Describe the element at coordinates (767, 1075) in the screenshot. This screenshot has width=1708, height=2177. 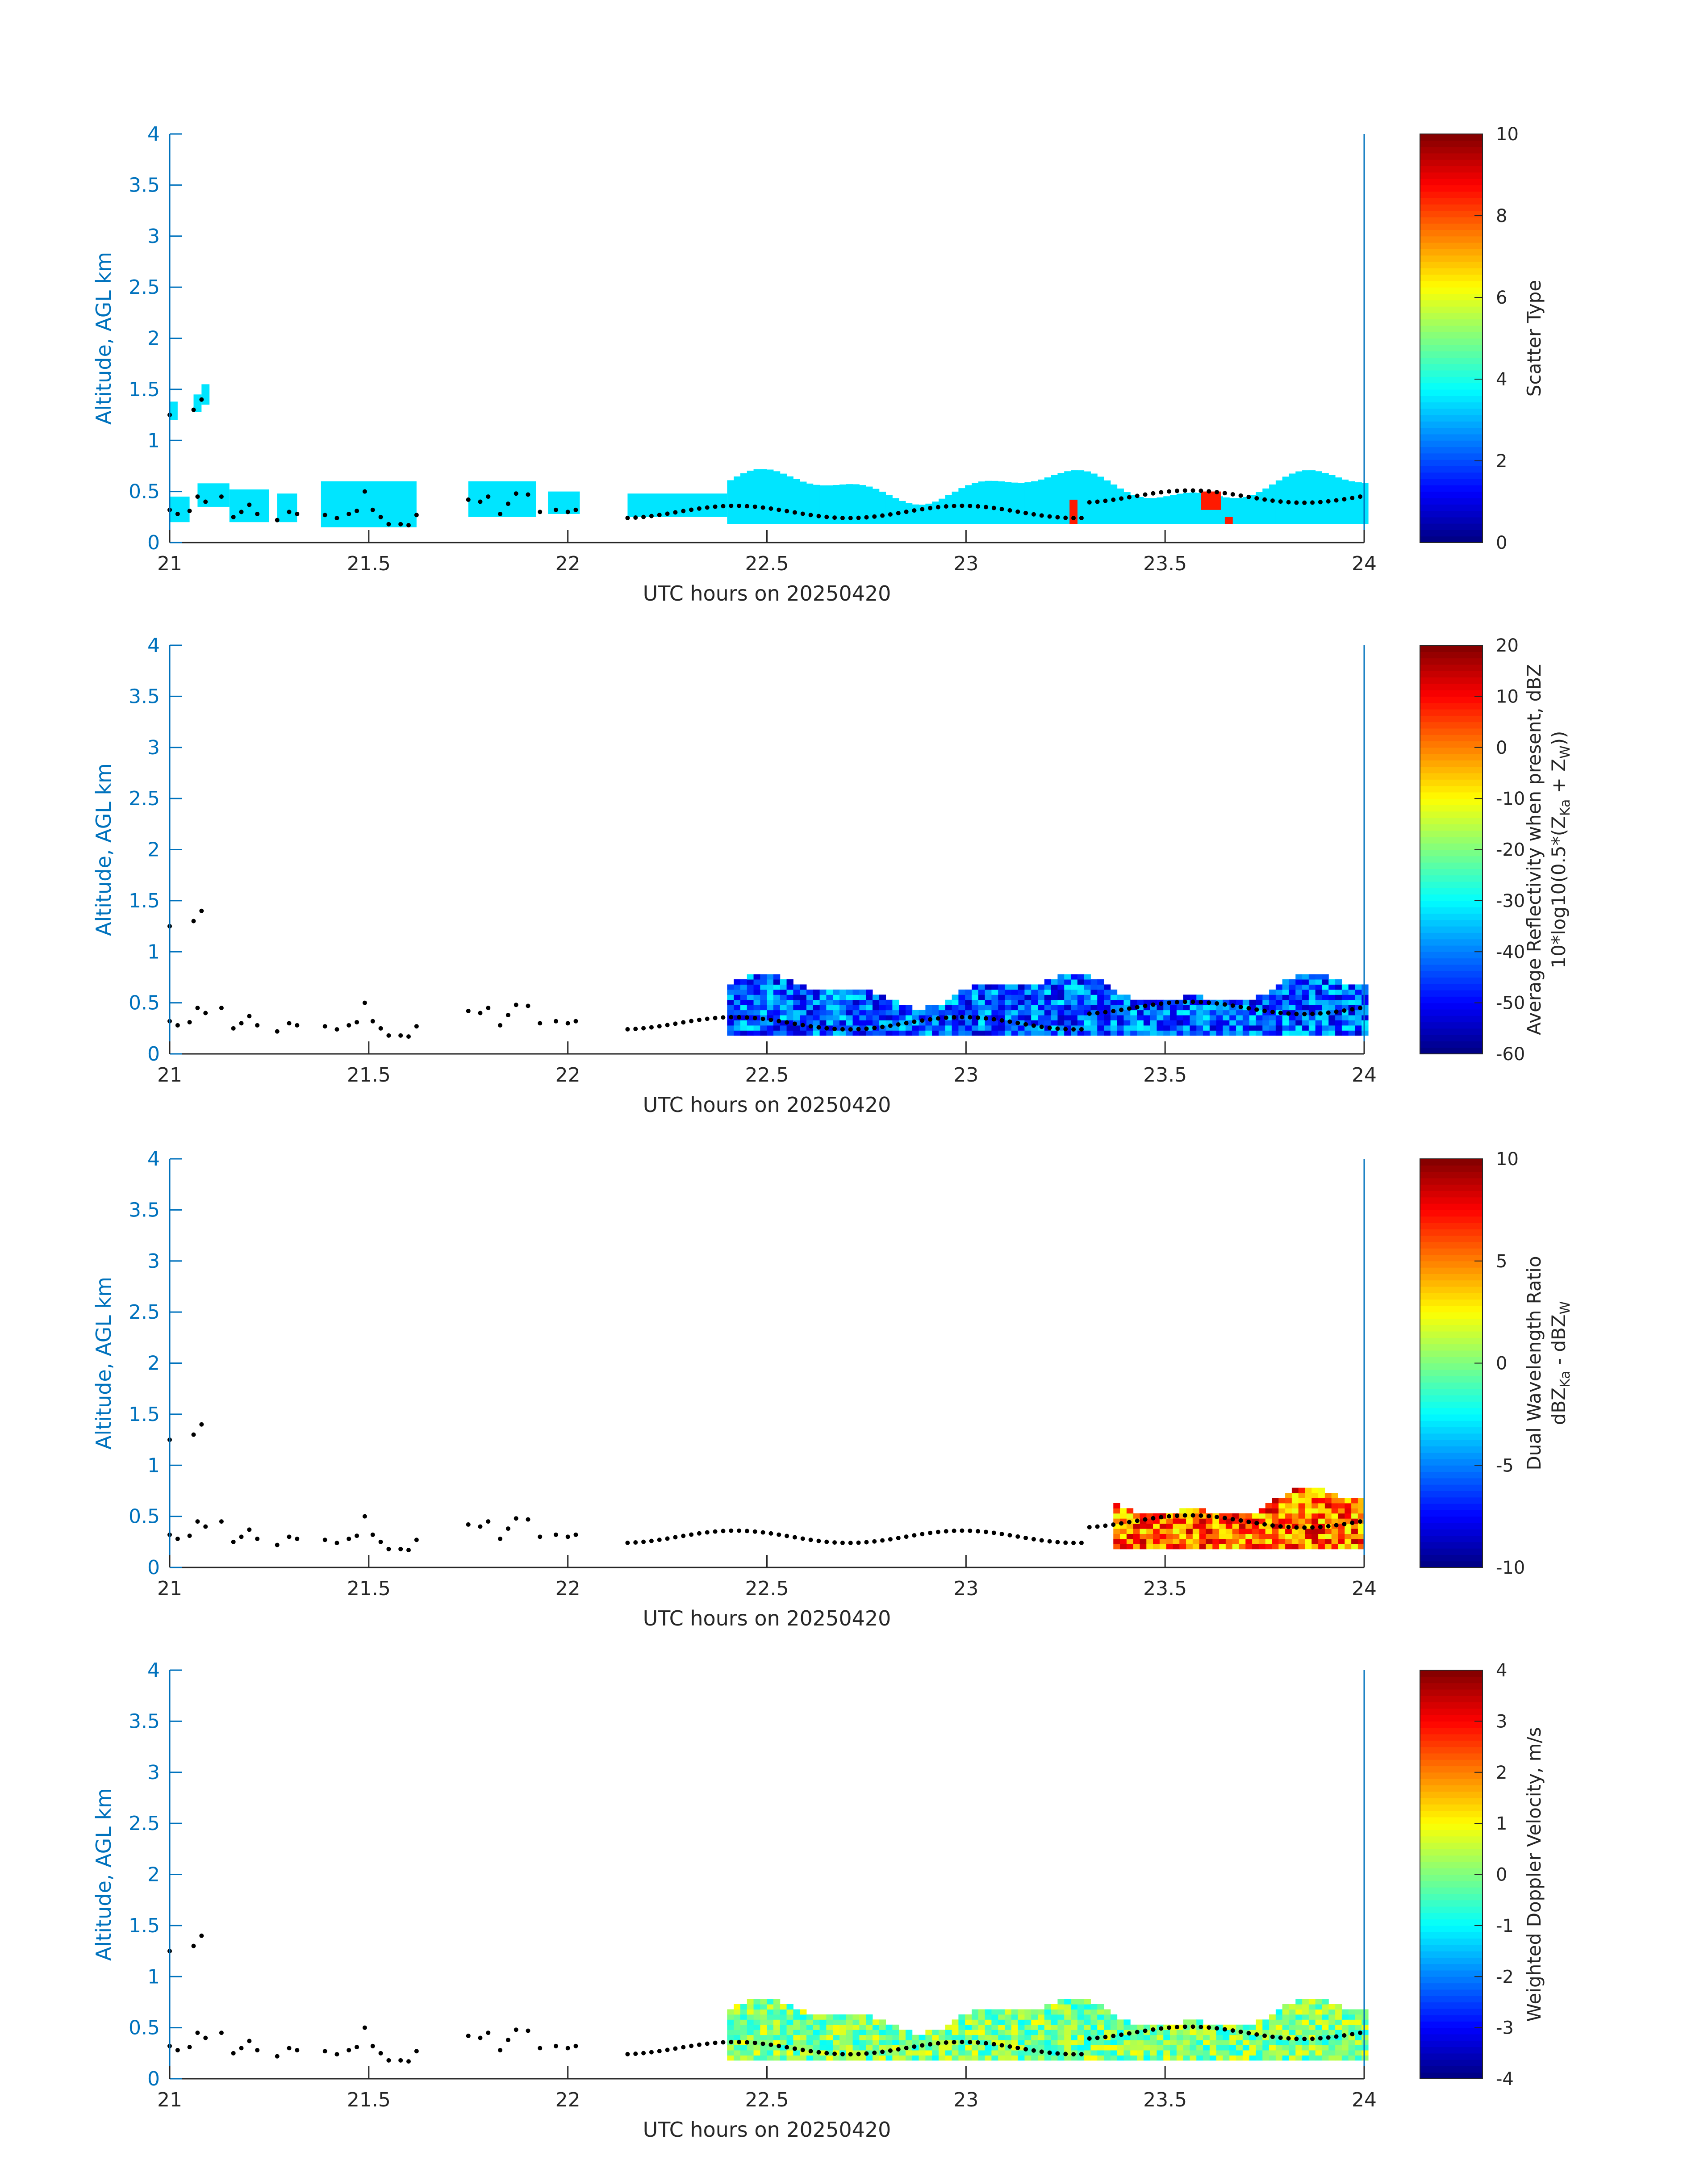
I see `x-tick-label: 22.5` at that location.